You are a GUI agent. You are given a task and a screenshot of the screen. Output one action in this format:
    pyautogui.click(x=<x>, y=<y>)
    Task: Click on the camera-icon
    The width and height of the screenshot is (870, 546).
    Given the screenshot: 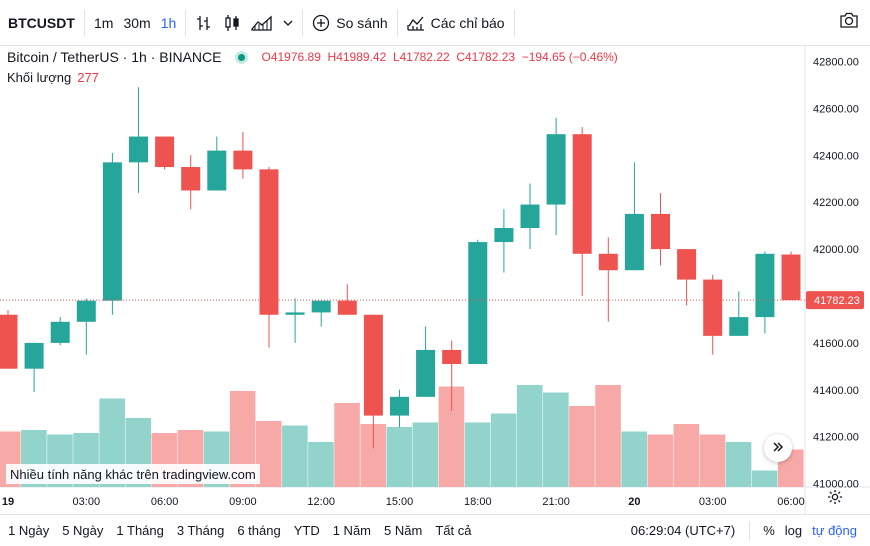 What is the action you would take?
    pyautogui.click(x=849, y=22)
    